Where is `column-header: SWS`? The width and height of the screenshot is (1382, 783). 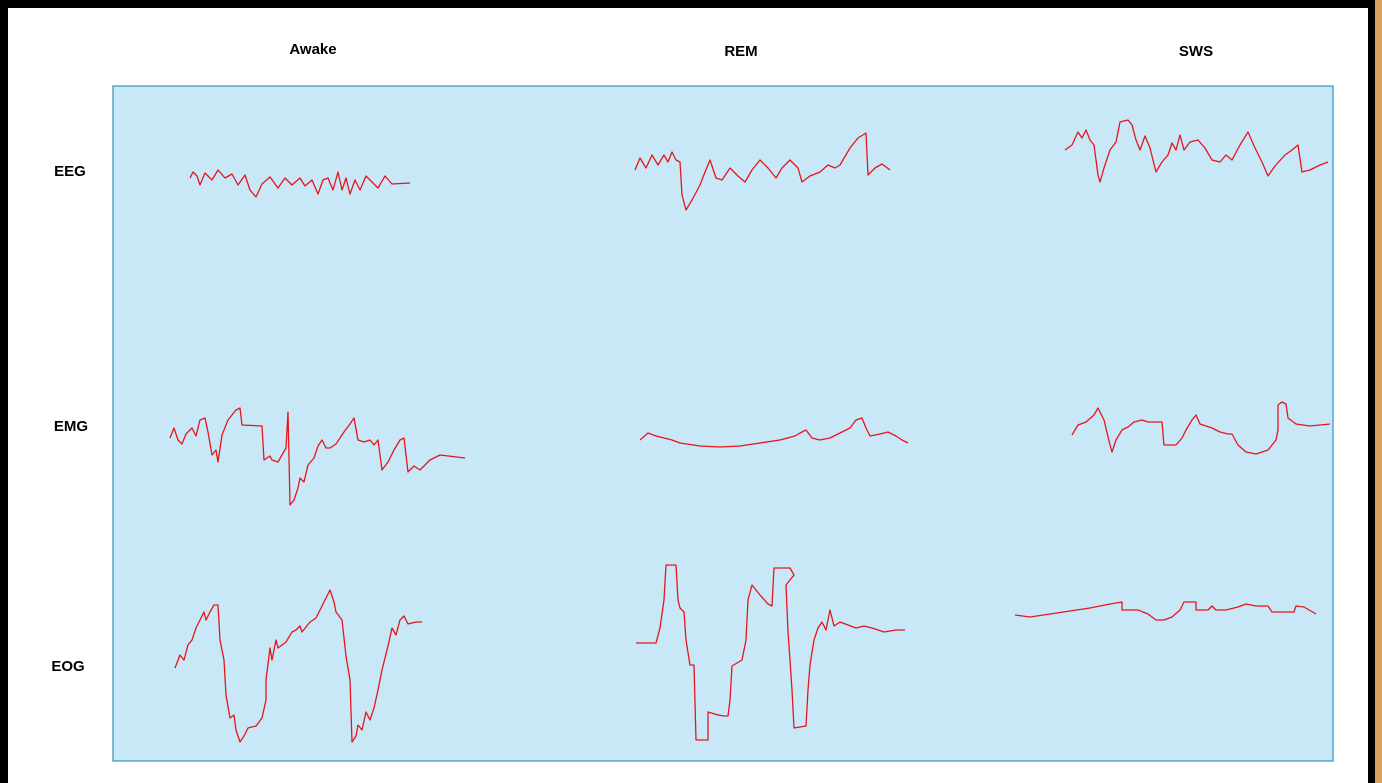 column-header: SWS is located at coordinates (1196, 51).